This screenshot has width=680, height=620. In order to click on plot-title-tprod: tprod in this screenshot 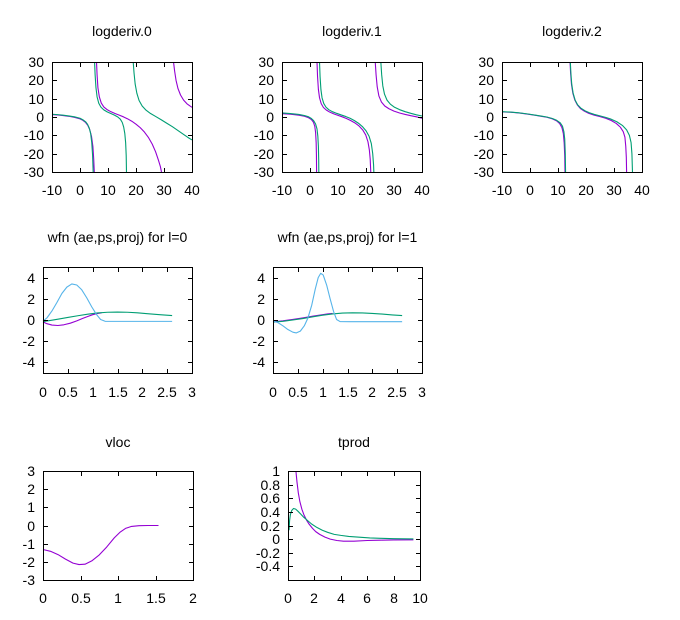, I will do `click(354, 442)`.